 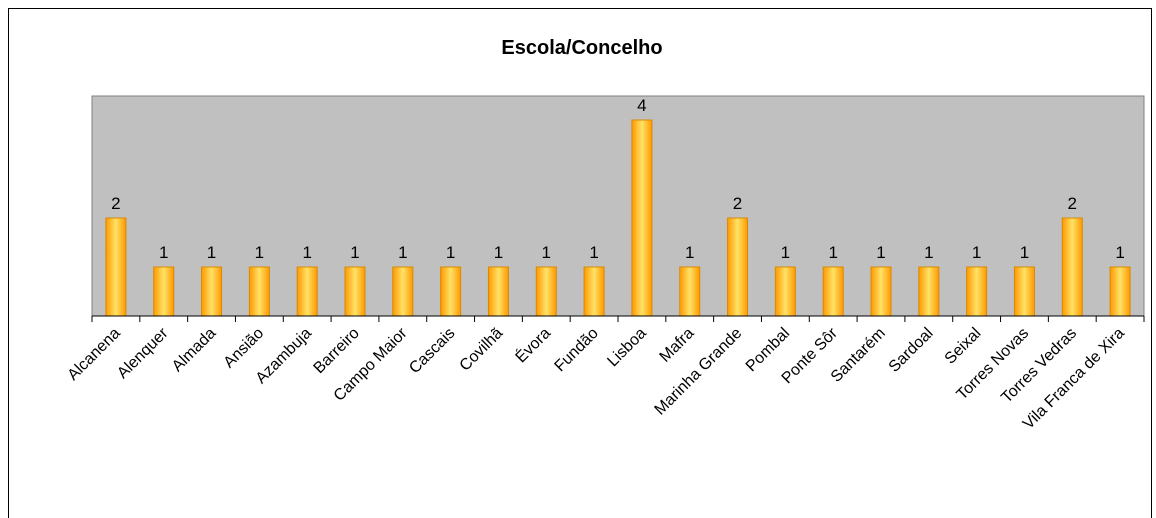 I want to click on x-tick-label: Marinha Grande, so click(x=699, y=372).